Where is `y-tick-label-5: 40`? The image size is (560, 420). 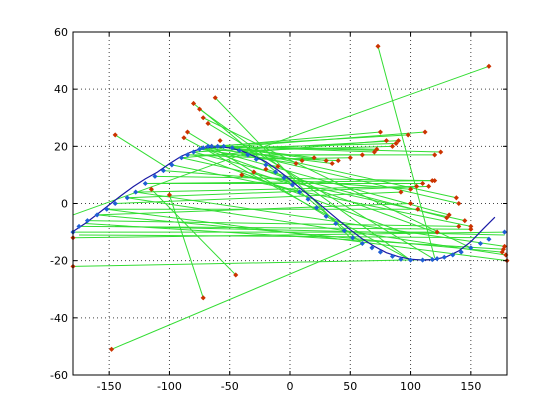
y-tick-label-5: 40 is located at coordinates (61, 89).